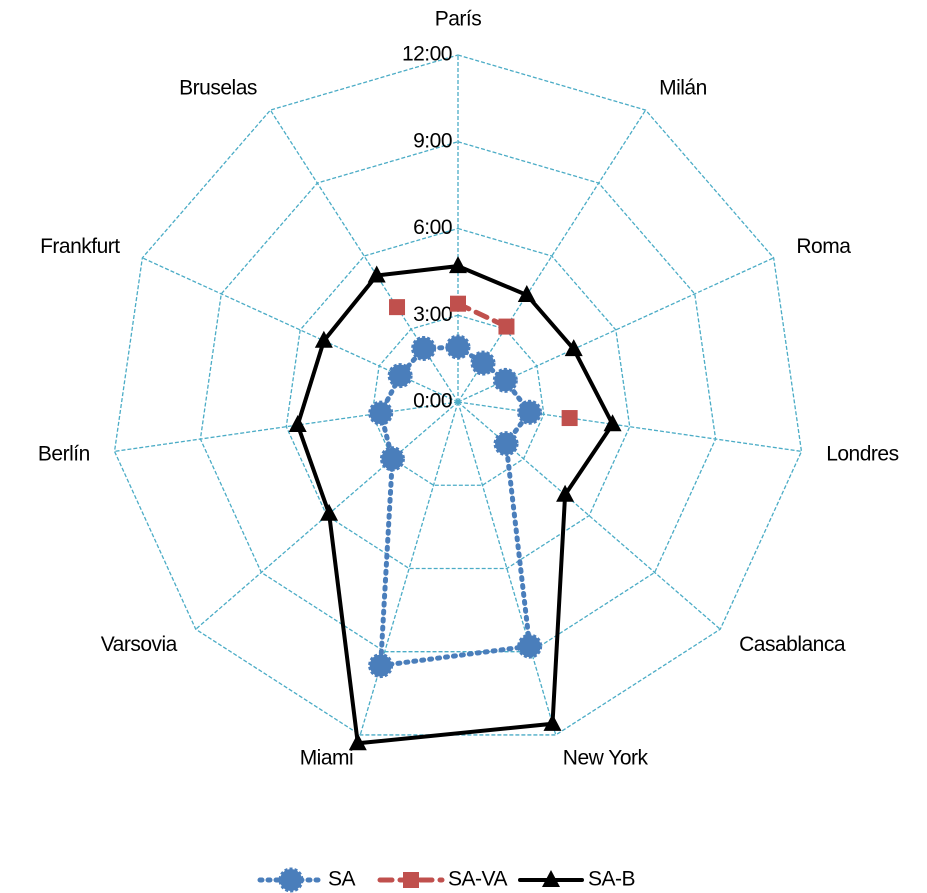 This screenshot has width=927, height=893. What do you see at coordinates (218, 88) in the screenshot?
I see `category-label: Bruselas` at bounding box center [218, 88].